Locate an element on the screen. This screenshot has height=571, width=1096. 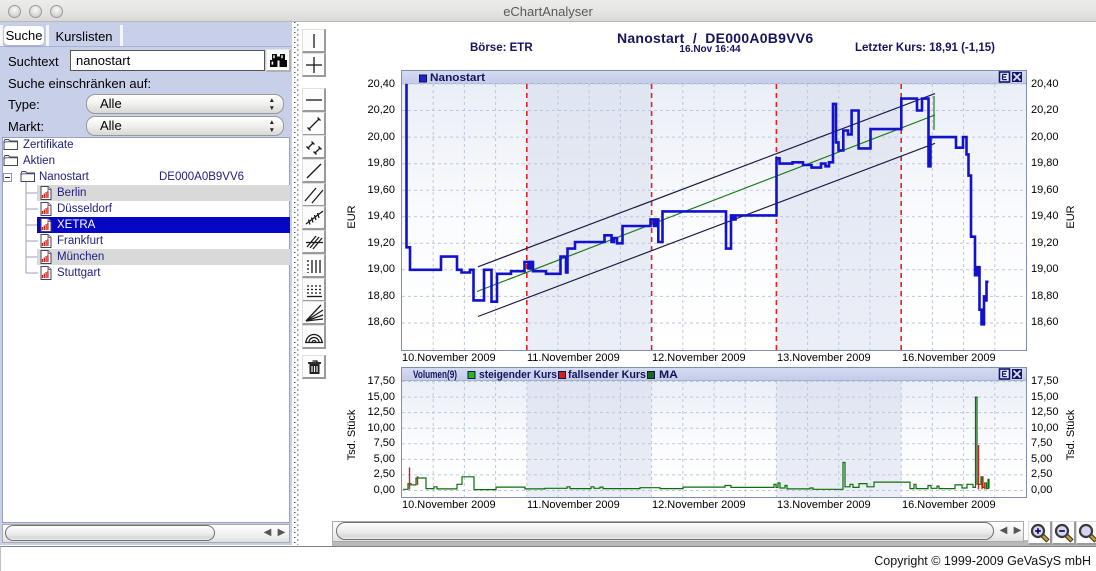
svg-text: steigender Kurs is located at coordinates (518, 375).